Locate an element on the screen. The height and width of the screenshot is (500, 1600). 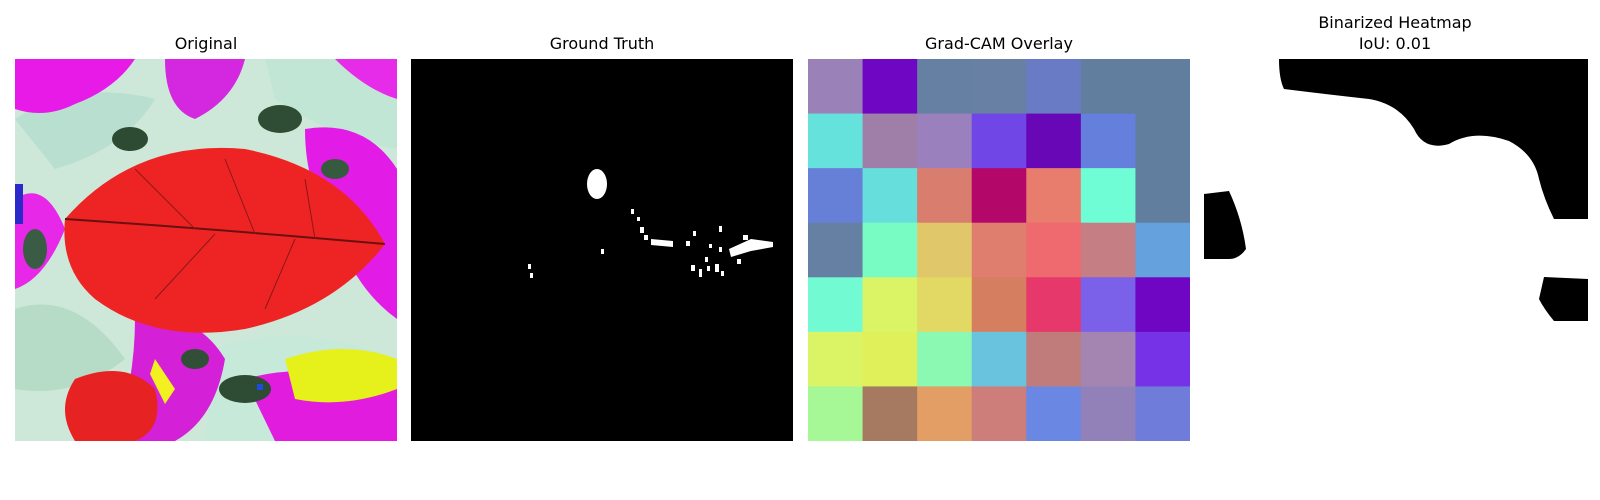
panel-title-gradcam-overlay: Grad-CAM Overlay is located at coordinates (999, 43).